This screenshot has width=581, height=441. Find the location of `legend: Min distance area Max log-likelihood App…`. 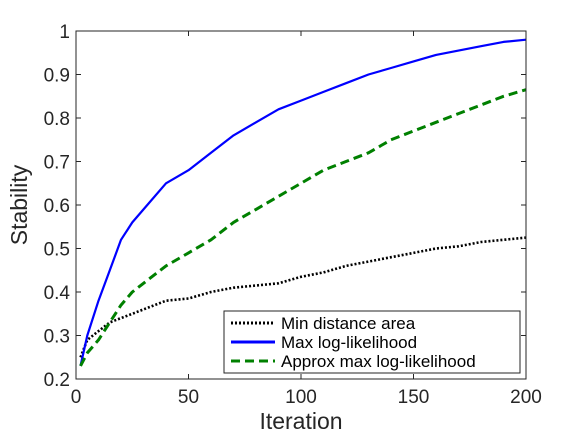

legend: Min distance area Max log-likelihood App… is located at coordinates (372, 342).